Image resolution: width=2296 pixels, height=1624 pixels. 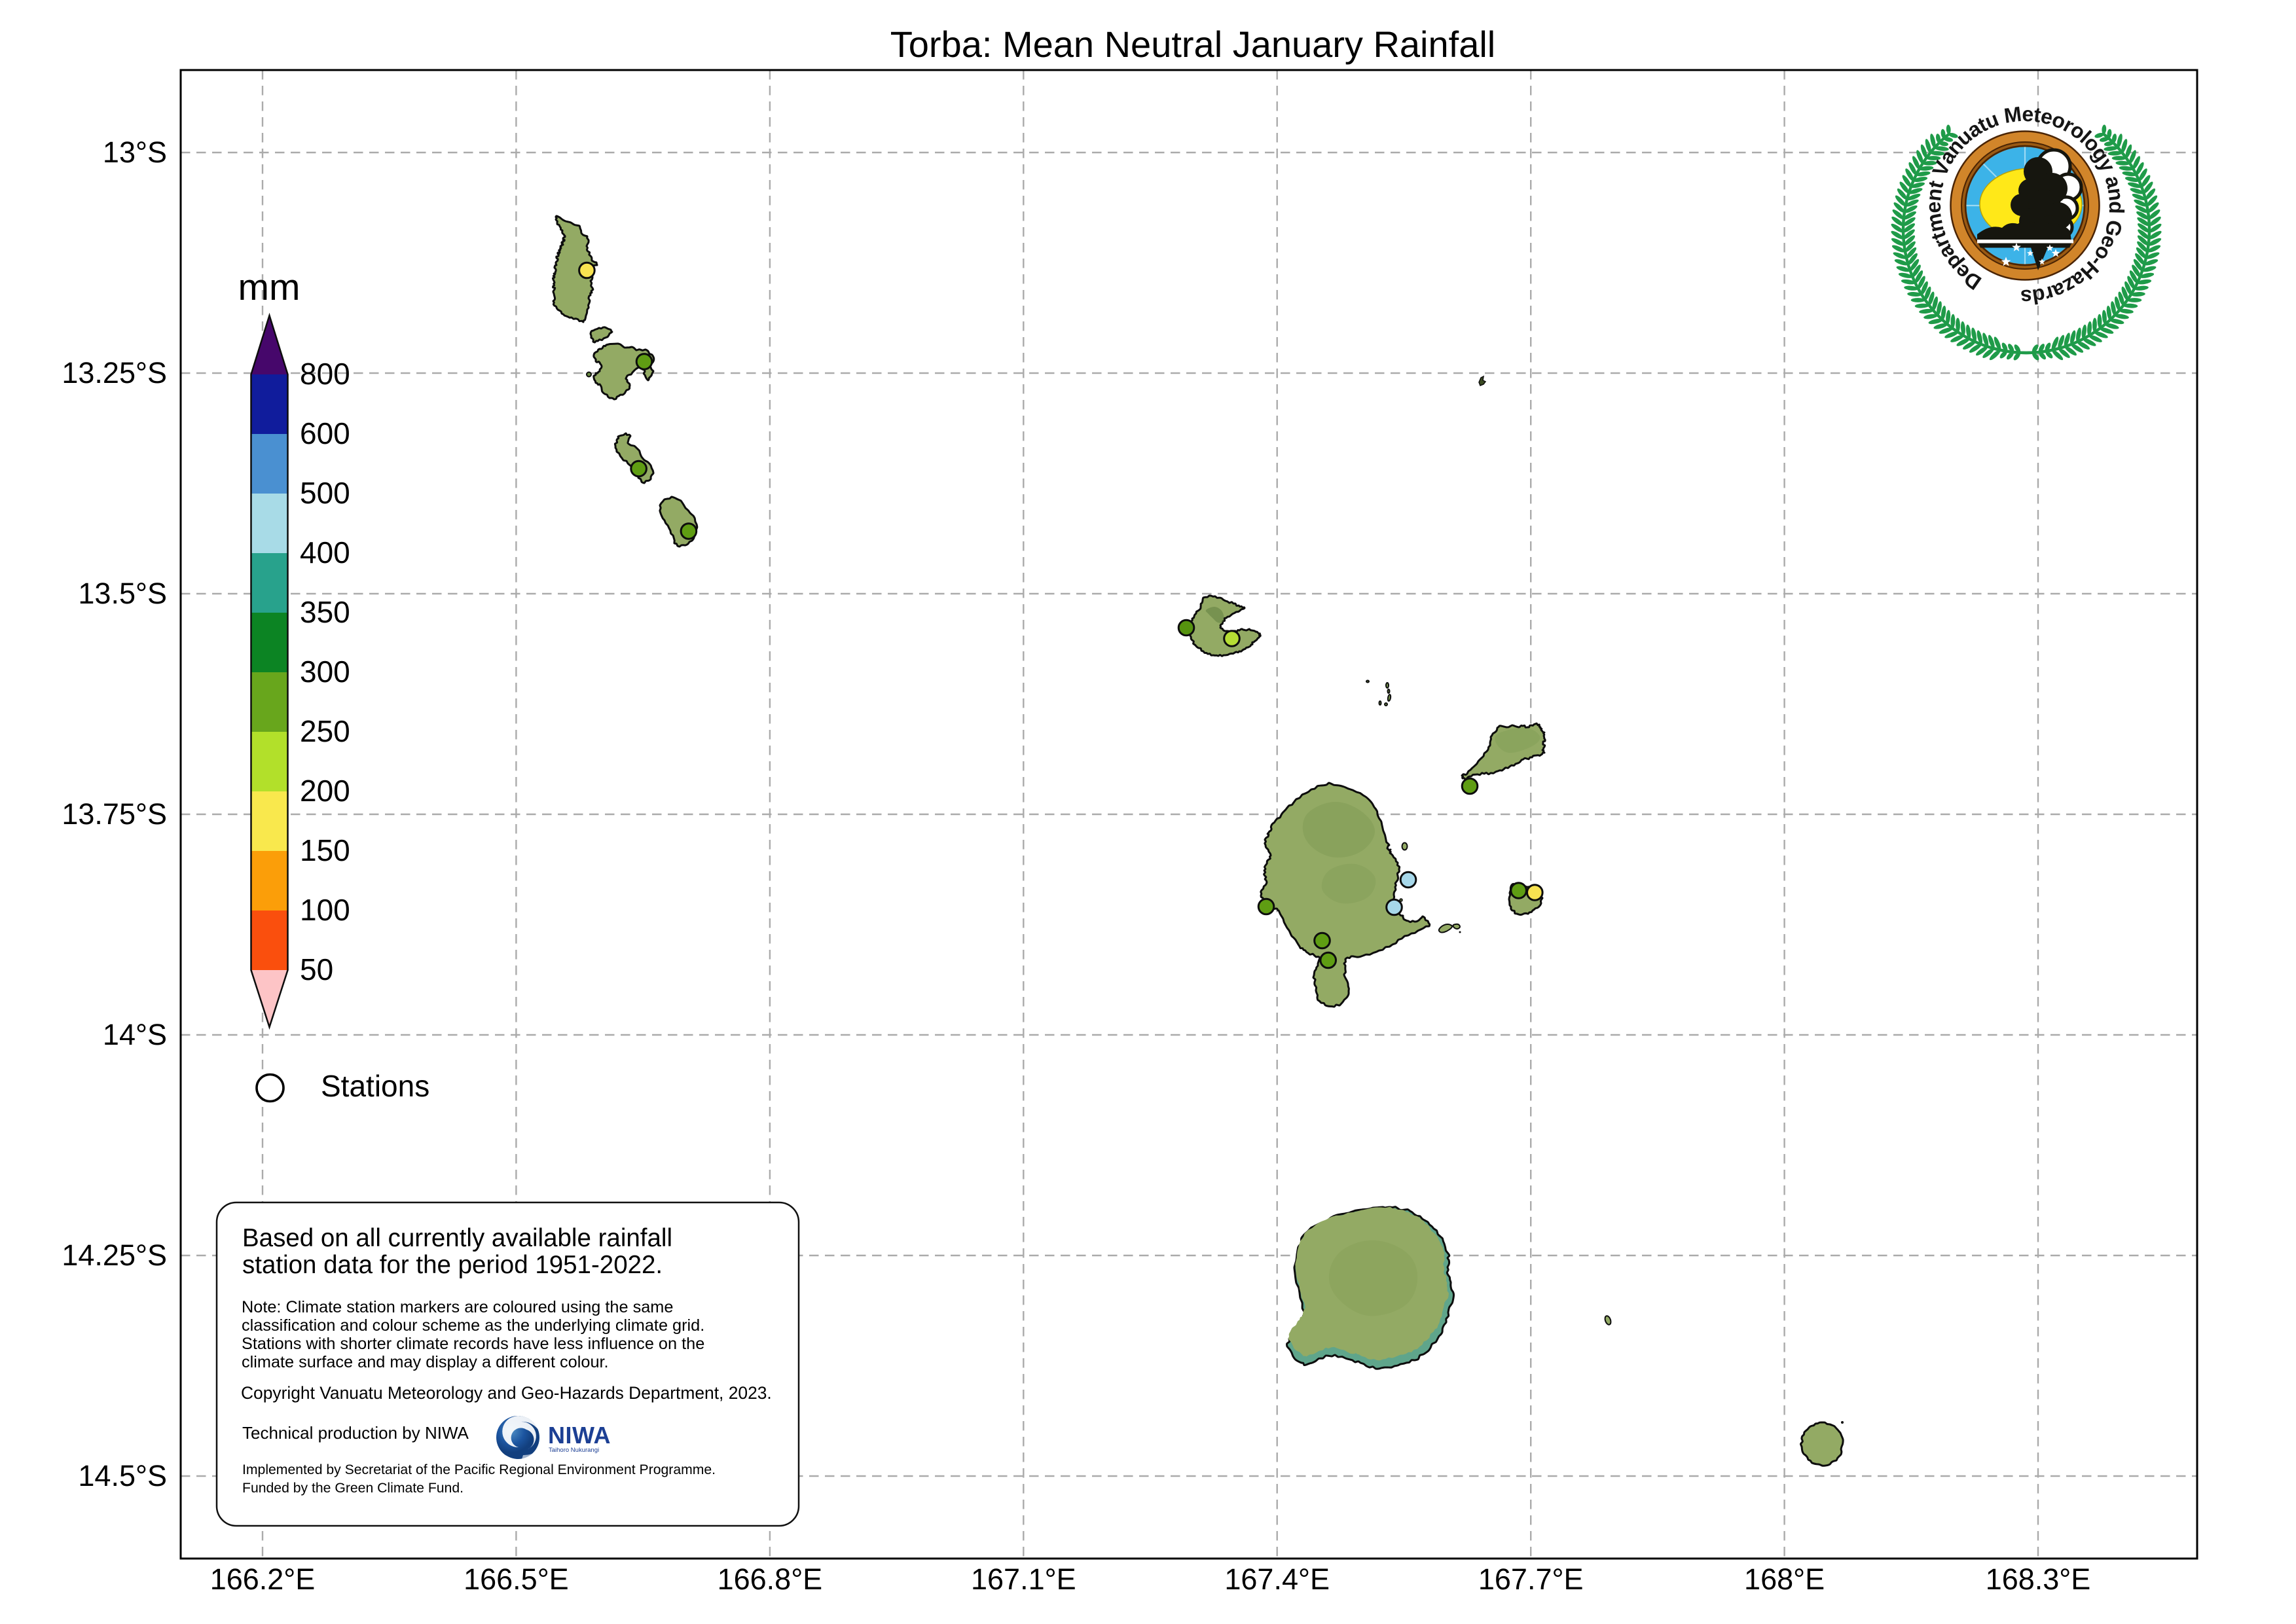 What do you see at coordinates (1023, 1579) in the screenshot?
I see `svg-text: 167.1°E` at bounding box center [1023, 1579].